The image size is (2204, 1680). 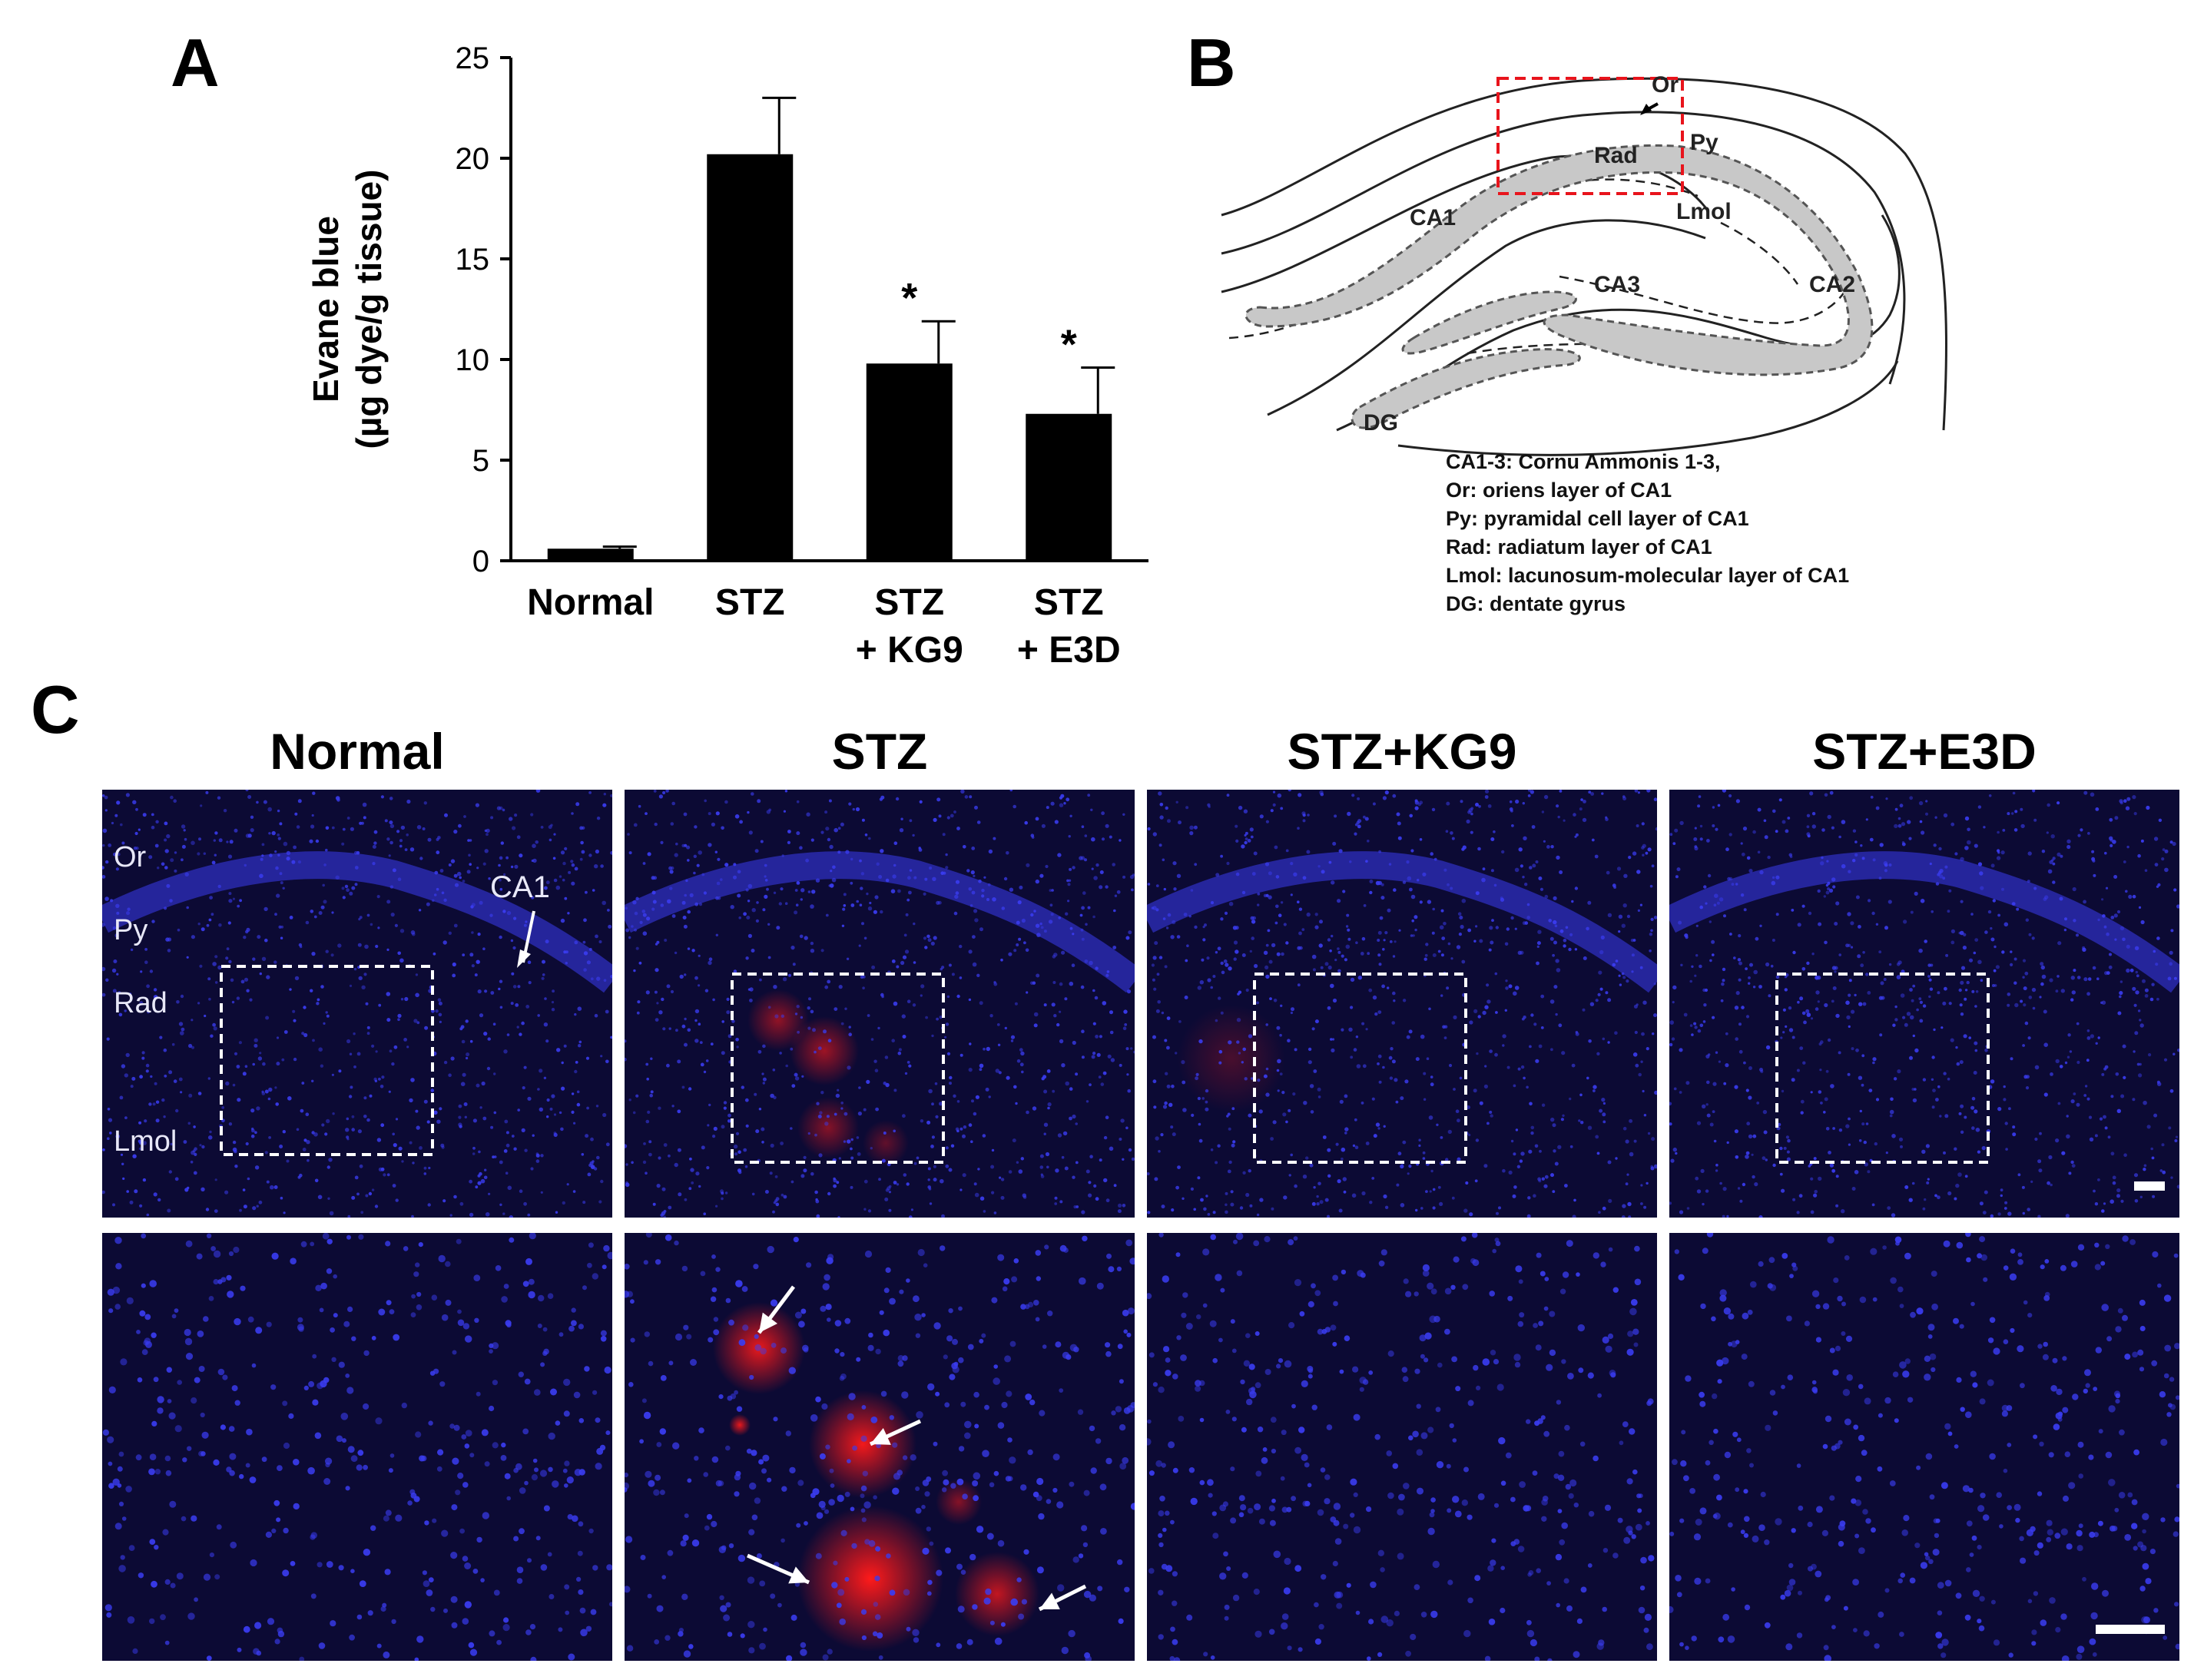 I want to click on x-category-label: + E3D, so click(x=1069, y=650).